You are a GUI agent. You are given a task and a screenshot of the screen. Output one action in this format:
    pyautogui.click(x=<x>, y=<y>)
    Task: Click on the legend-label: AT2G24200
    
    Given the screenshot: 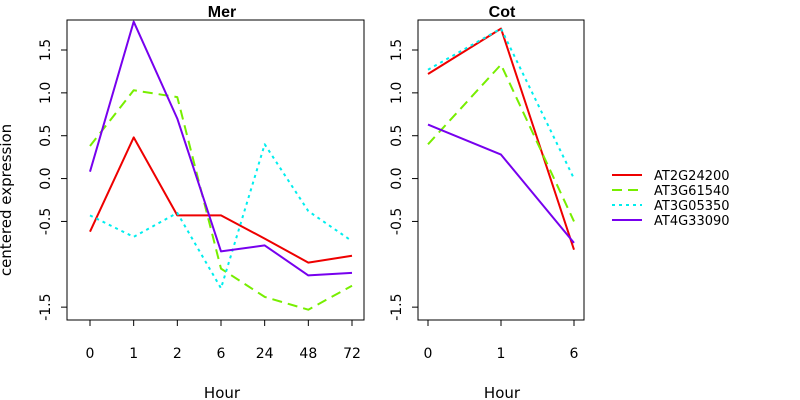 What is the action you would take?
    pyautogui.click(x=692, y=176)
    